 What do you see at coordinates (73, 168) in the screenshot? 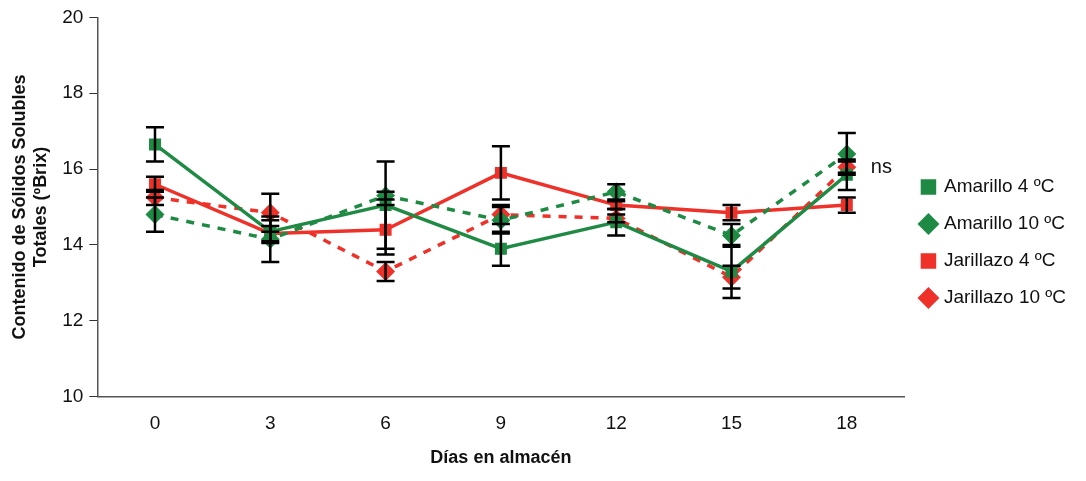
I see `y-tick-label: 16` at bounding box center [73, 168].